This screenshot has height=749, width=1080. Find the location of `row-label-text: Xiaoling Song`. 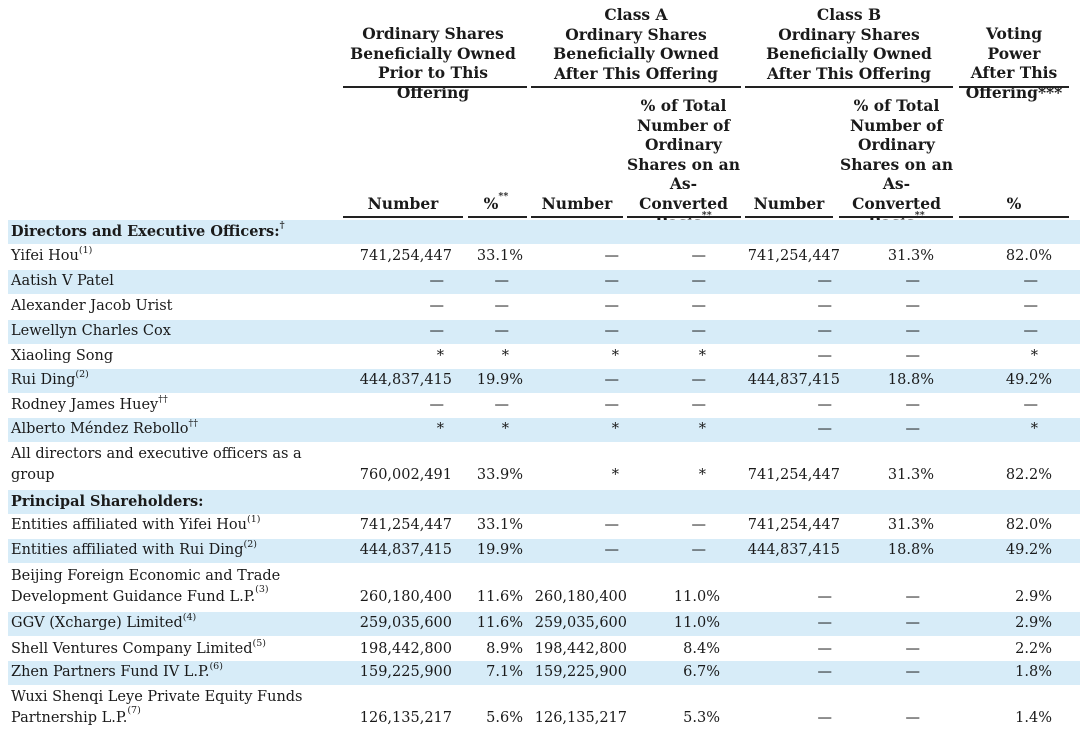

row-label-text: Xiaoling Song is located at coordinates (62, 356).